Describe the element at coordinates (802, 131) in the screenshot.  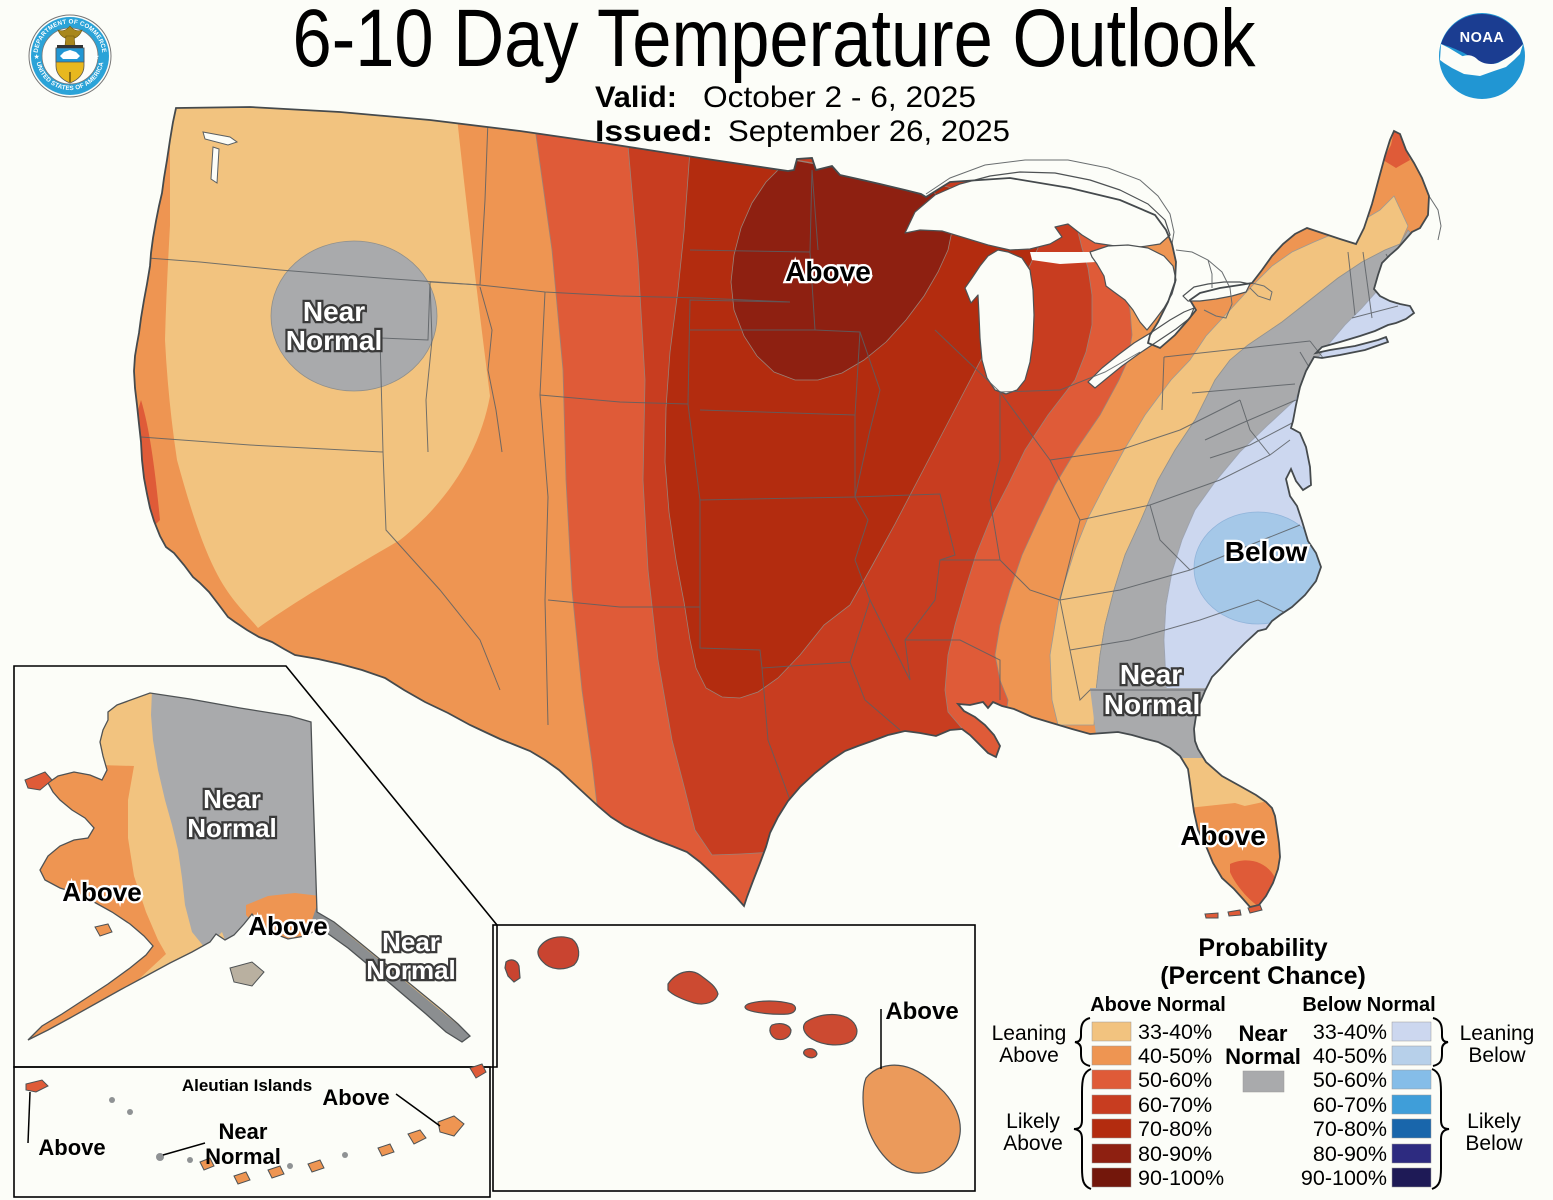
I see `svg-text:Issued:September 26, 2025: Issued: September 26, 2025` at that location.